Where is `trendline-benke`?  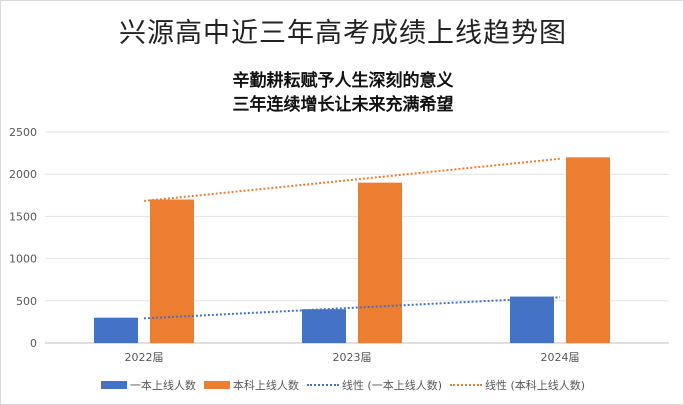 trendline-benke is located at coordinates (352, 179).